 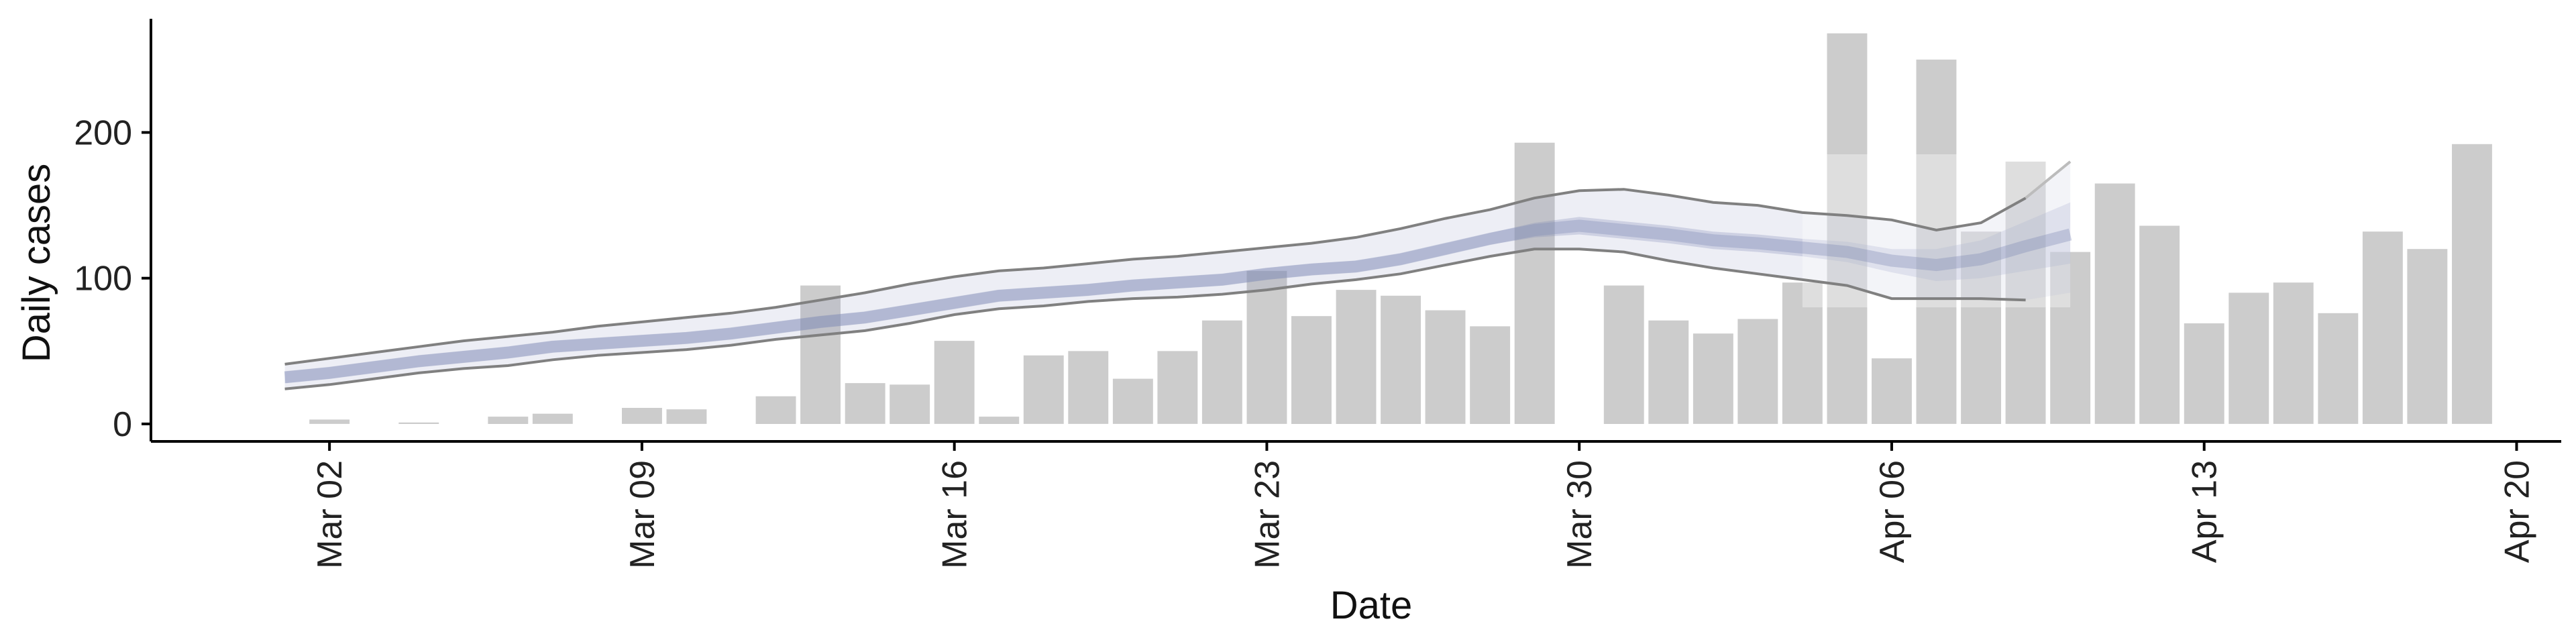 I want to click on y-tick-label-100: 100, so click(x=103, y=279).